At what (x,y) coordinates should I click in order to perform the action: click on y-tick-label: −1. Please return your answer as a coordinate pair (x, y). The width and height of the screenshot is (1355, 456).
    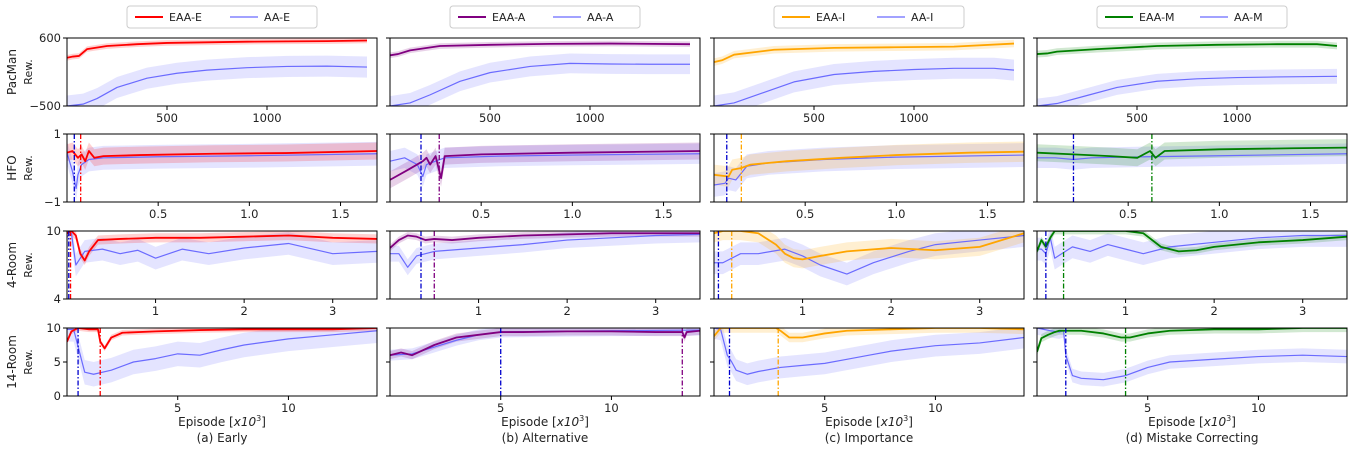
    Looking at the image, I should click on (52, 202).